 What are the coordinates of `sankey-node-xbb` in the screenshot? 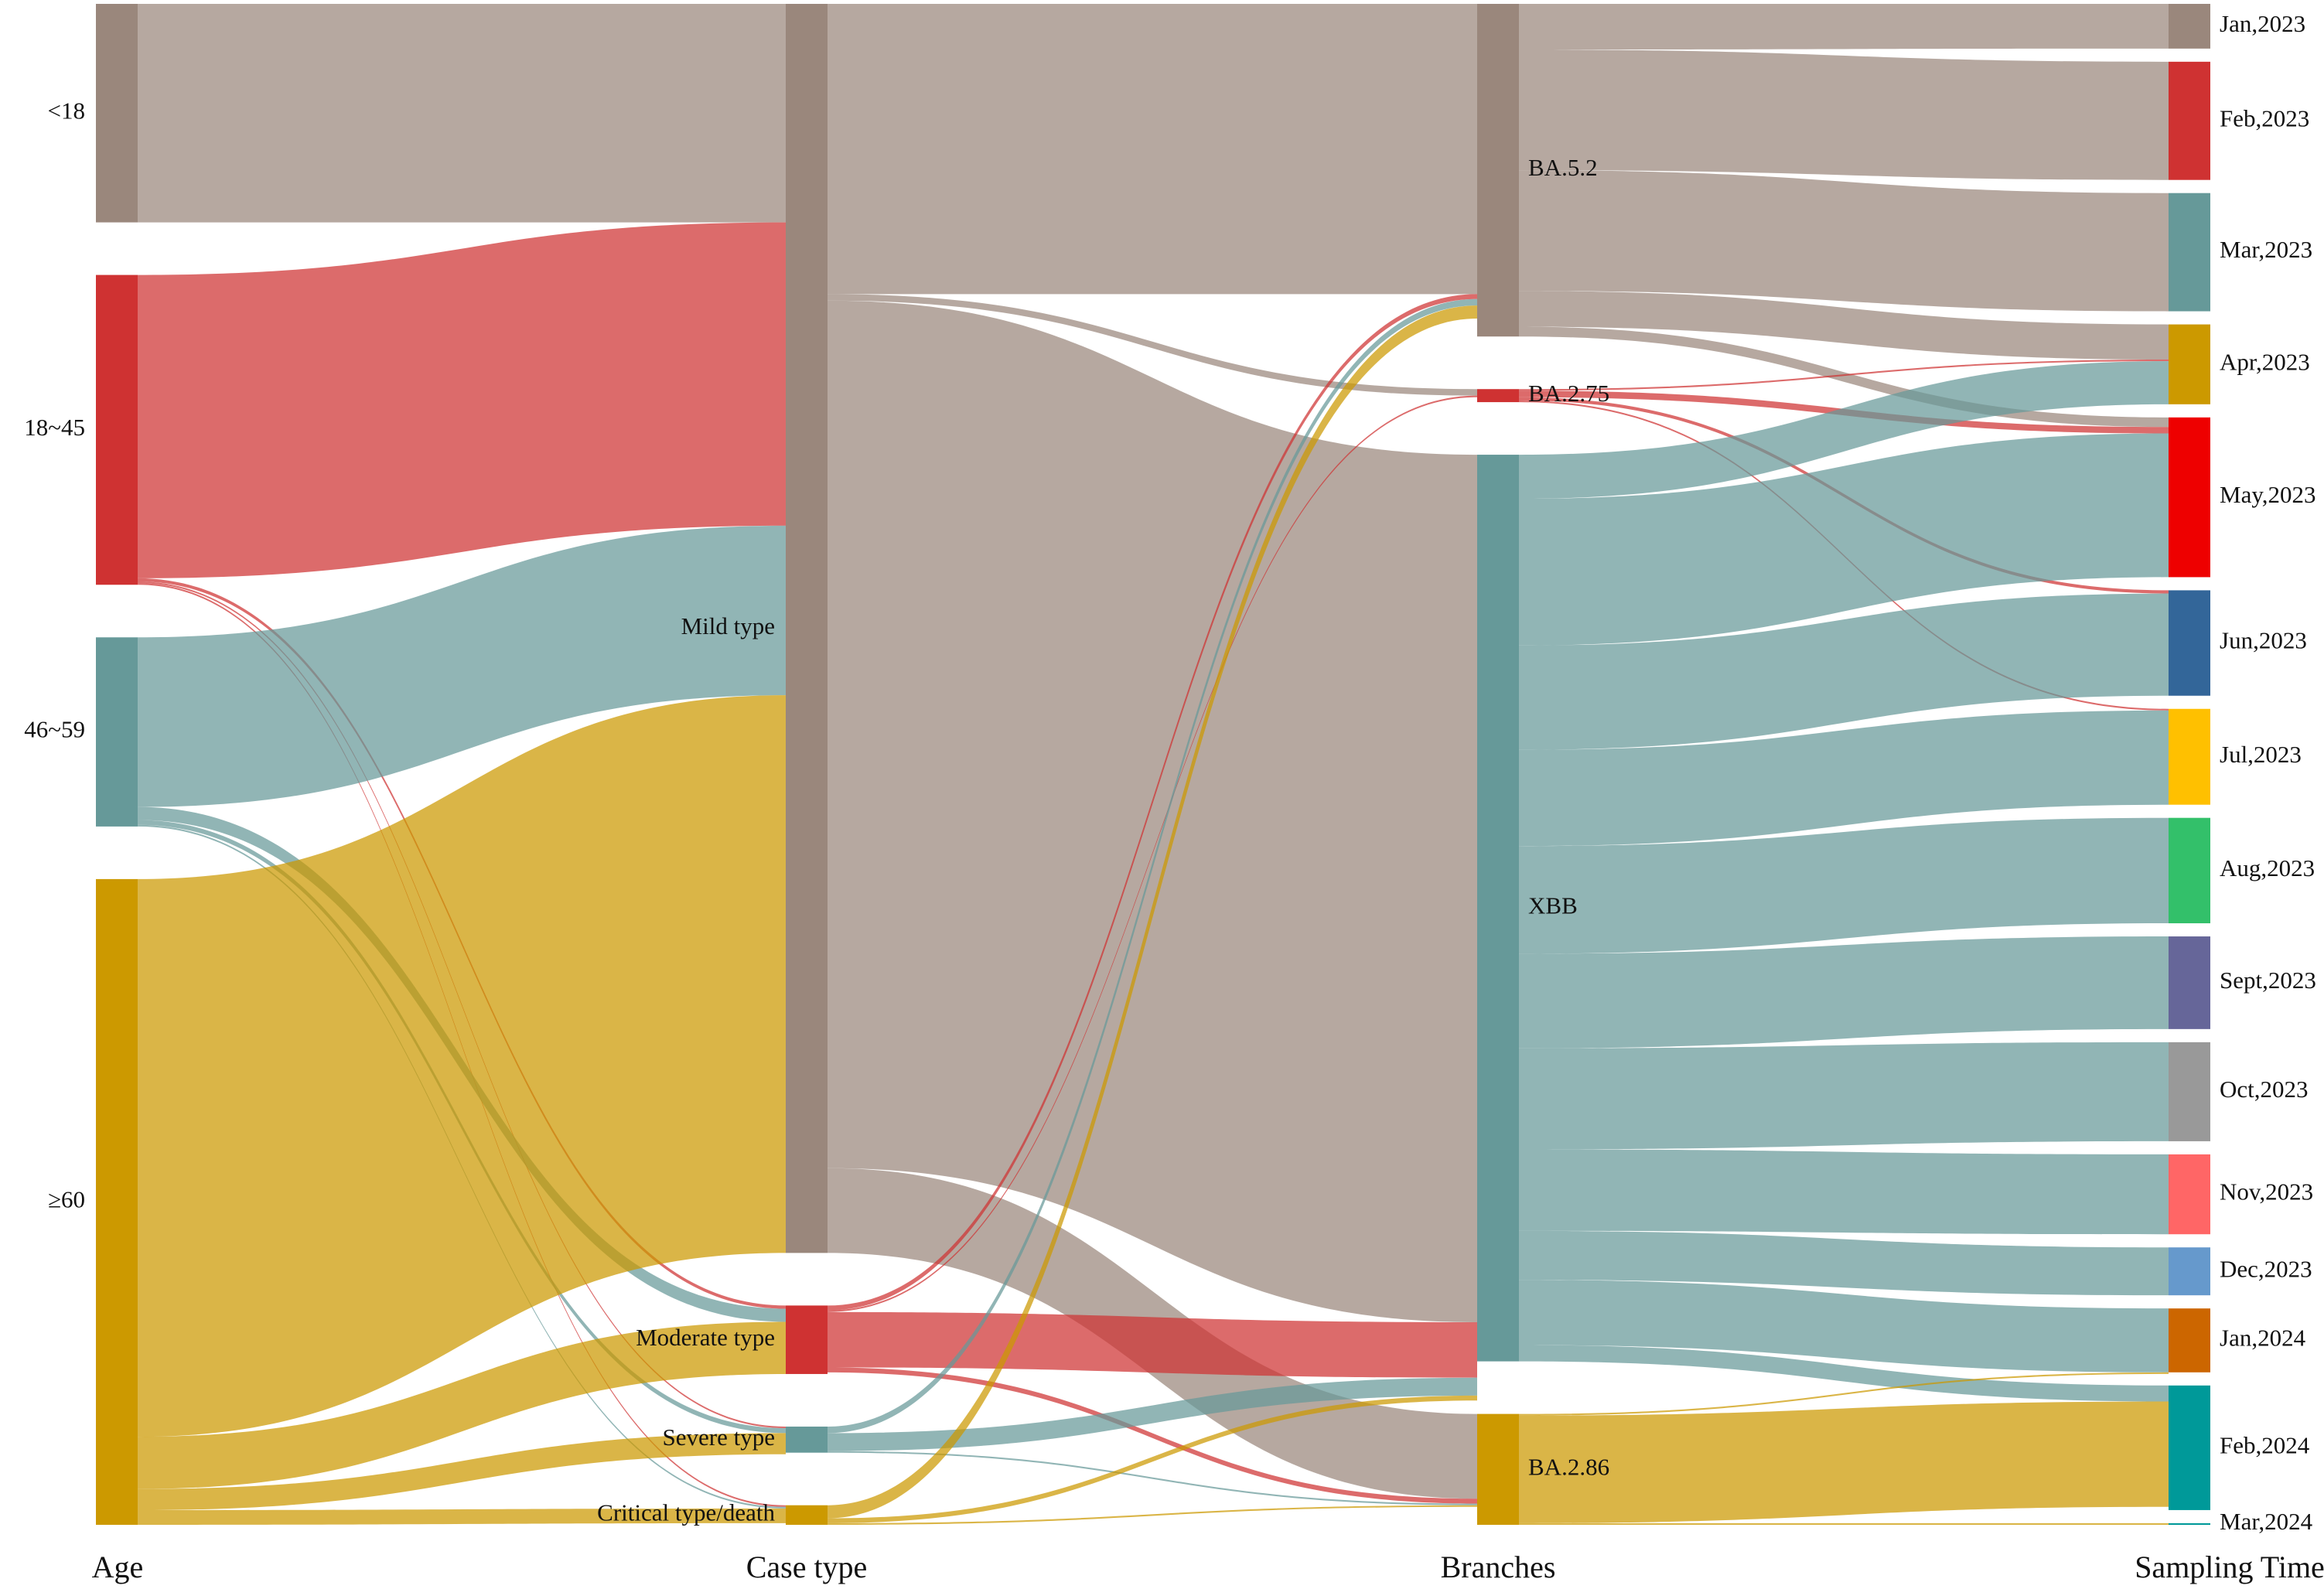 It's located at (1498, 908).